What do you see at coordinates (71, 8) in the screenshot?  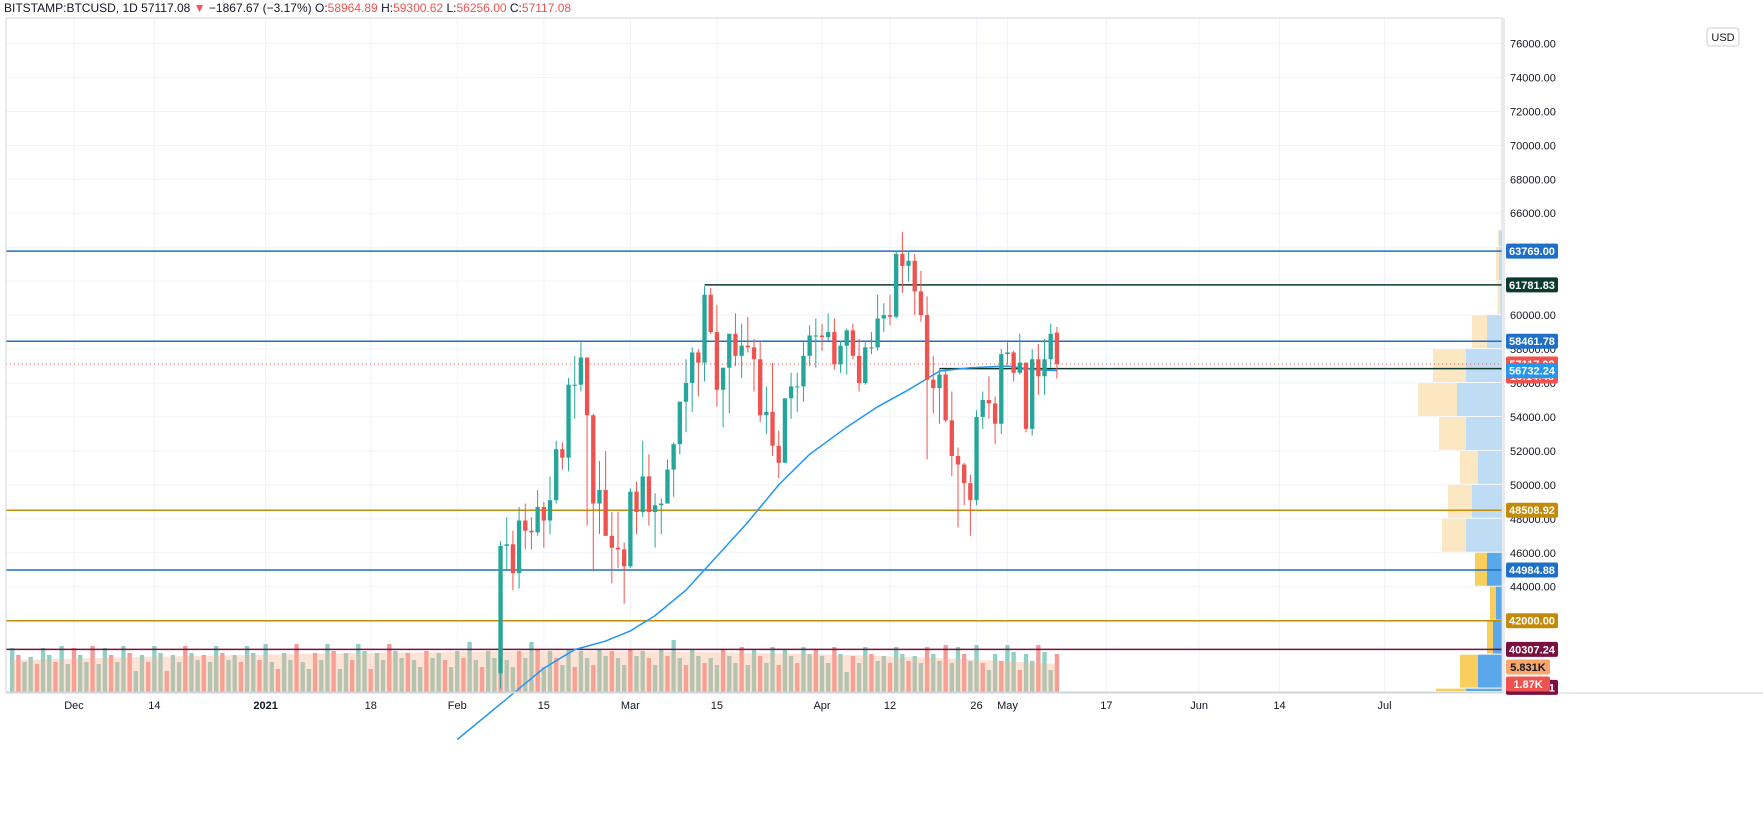 I see `symbol-label: BITSTAMP:BTCUSD, 1D` at bounding box center [71, 8].